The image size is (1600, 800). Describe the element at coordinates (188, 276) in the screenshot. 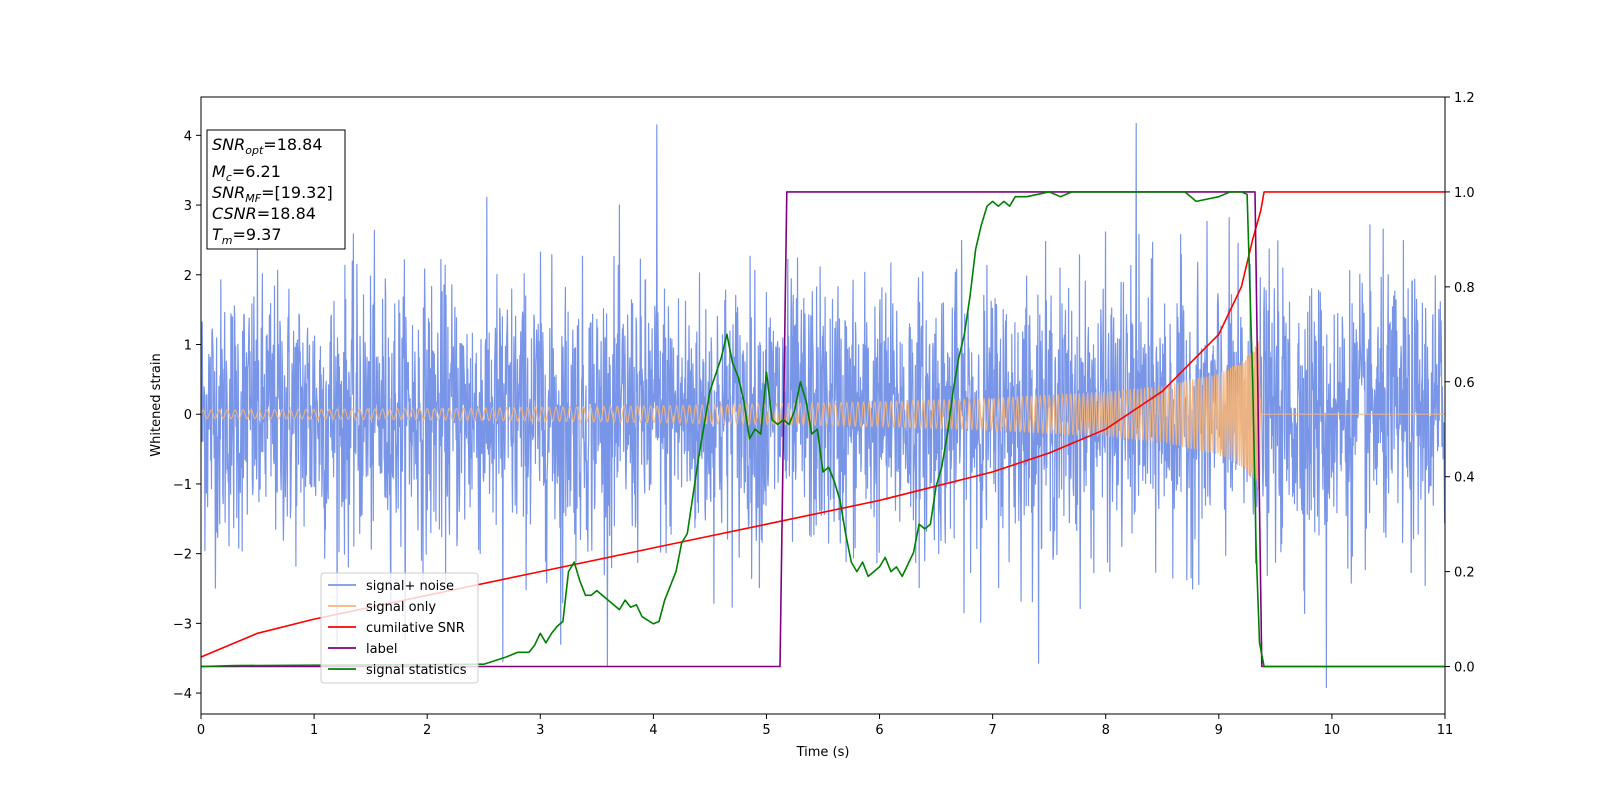

I see `y-tick-label: 2` at that location.